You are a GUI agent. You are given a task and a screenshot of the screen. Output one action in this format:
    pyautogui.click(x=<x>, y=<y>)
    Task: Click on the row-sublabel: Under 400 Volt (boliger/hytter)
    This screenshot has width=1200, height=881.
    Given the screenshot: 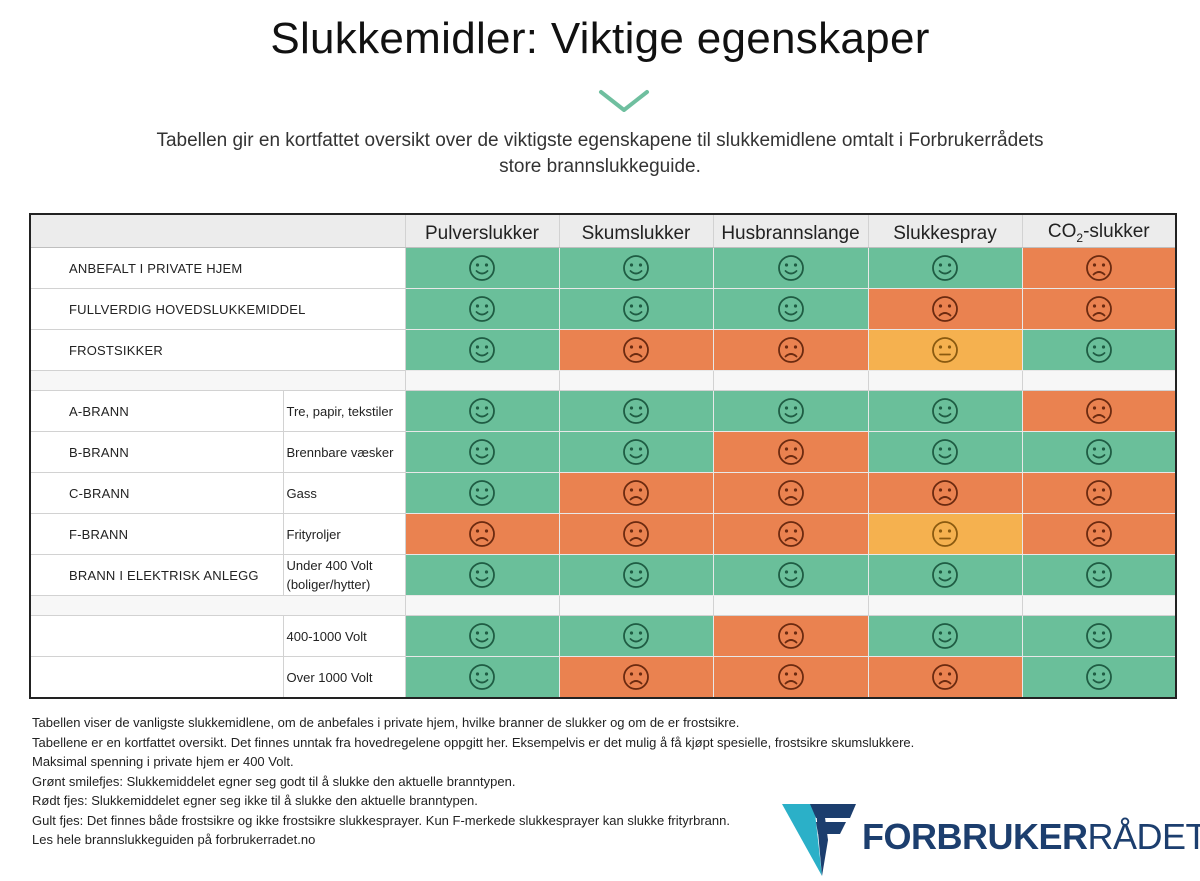 What is the action you would take?
    pyautogui.click(x=344, y=575)
    